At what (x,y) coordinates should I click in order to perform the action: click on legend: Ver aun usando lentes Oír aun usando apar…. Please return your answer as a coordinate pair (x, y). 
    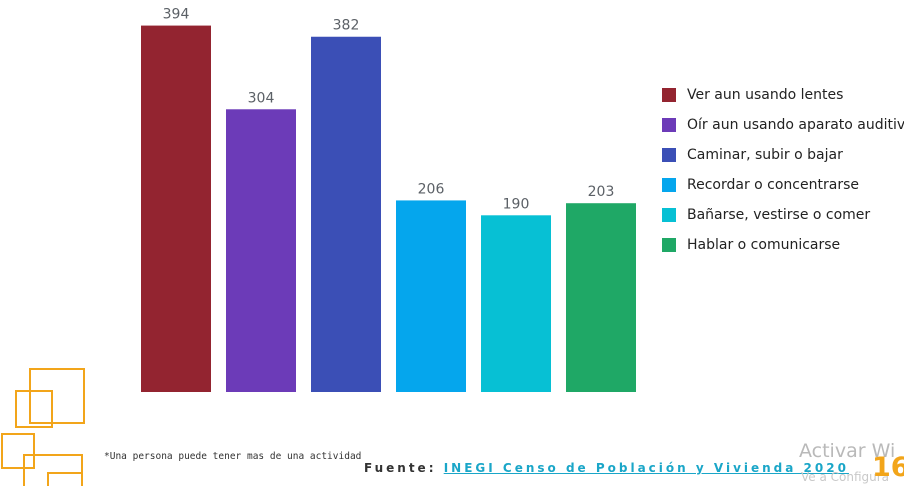
    Looking at the image, I should click on (783, 170).